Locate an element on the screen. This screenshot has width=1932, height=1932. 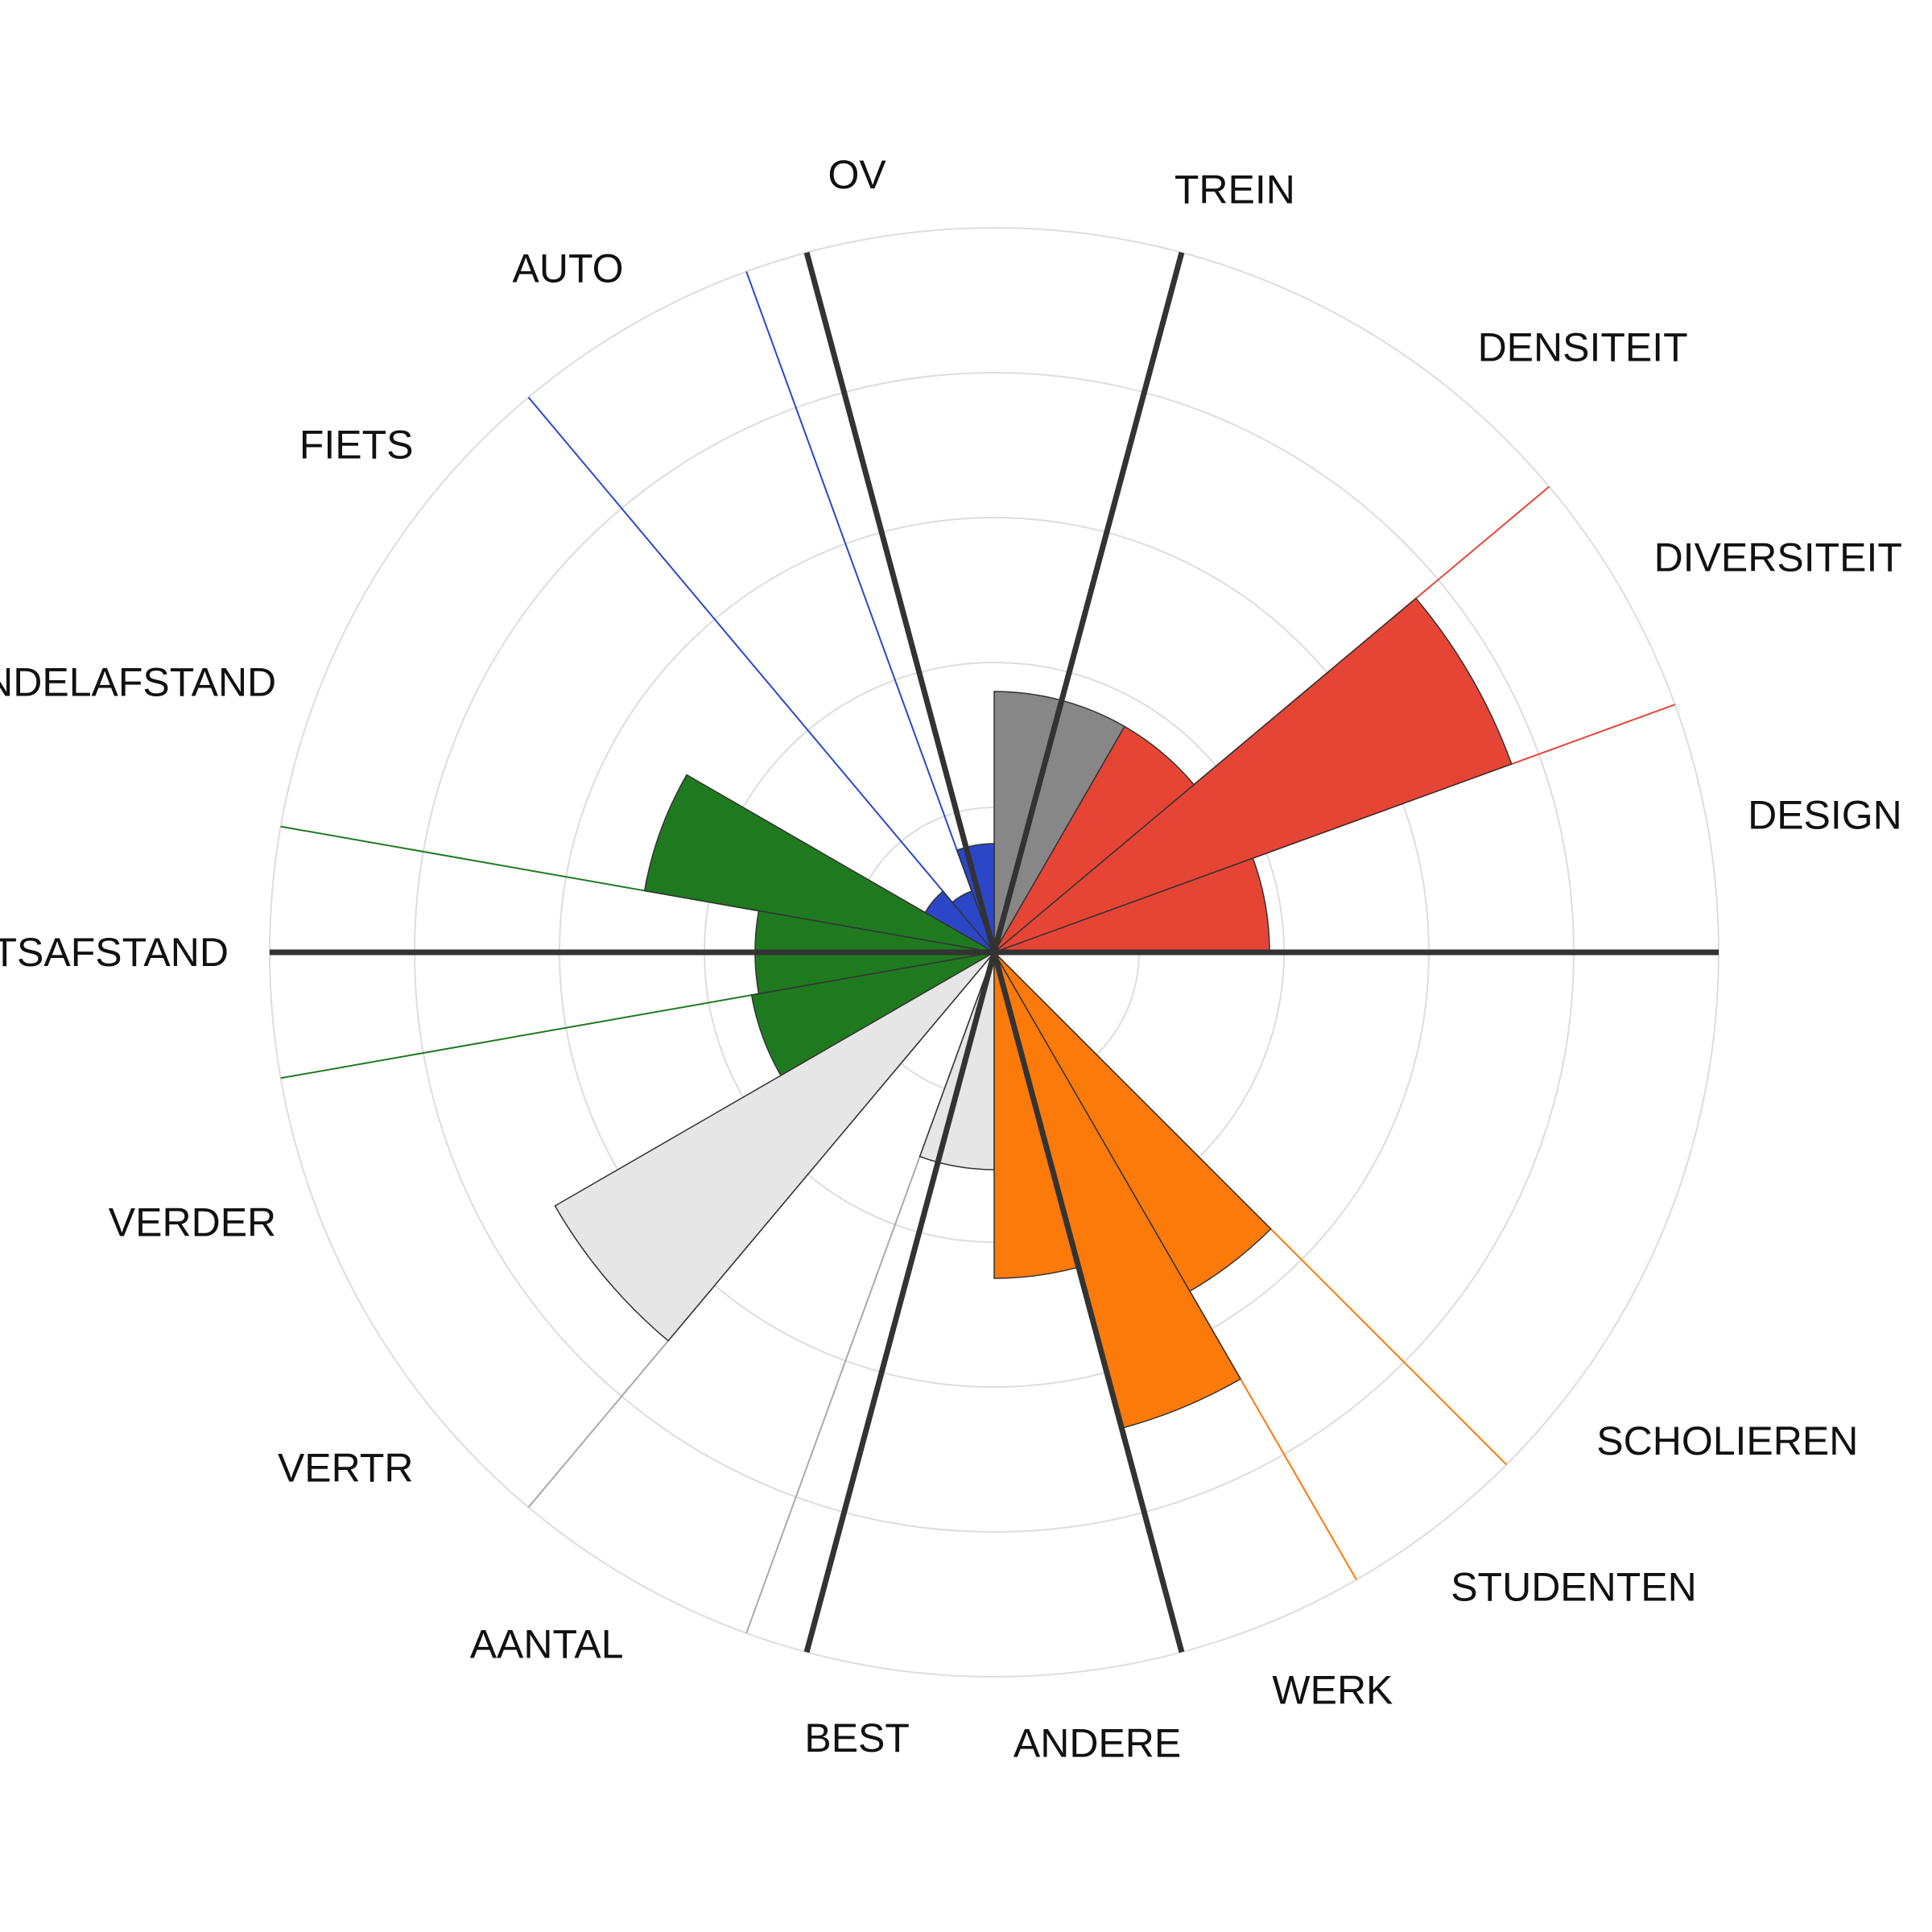
category-label-andere: ANDERE is located at coordinates (1097, 1743).